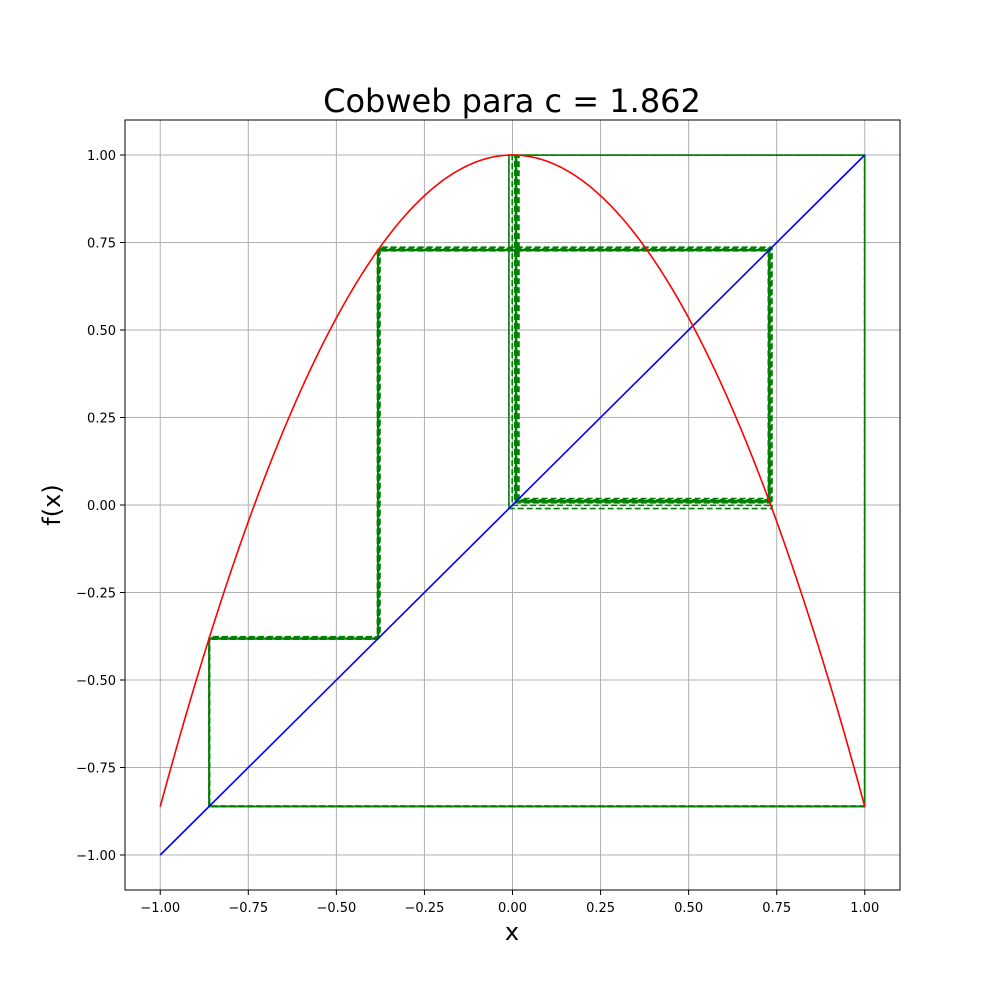 Image resolution: width=1000 pixels, height=1000 pixels. Describe the element at coordinates (101, 506) in the screenshot. I see `y-tick-label: 0.00` at that location.